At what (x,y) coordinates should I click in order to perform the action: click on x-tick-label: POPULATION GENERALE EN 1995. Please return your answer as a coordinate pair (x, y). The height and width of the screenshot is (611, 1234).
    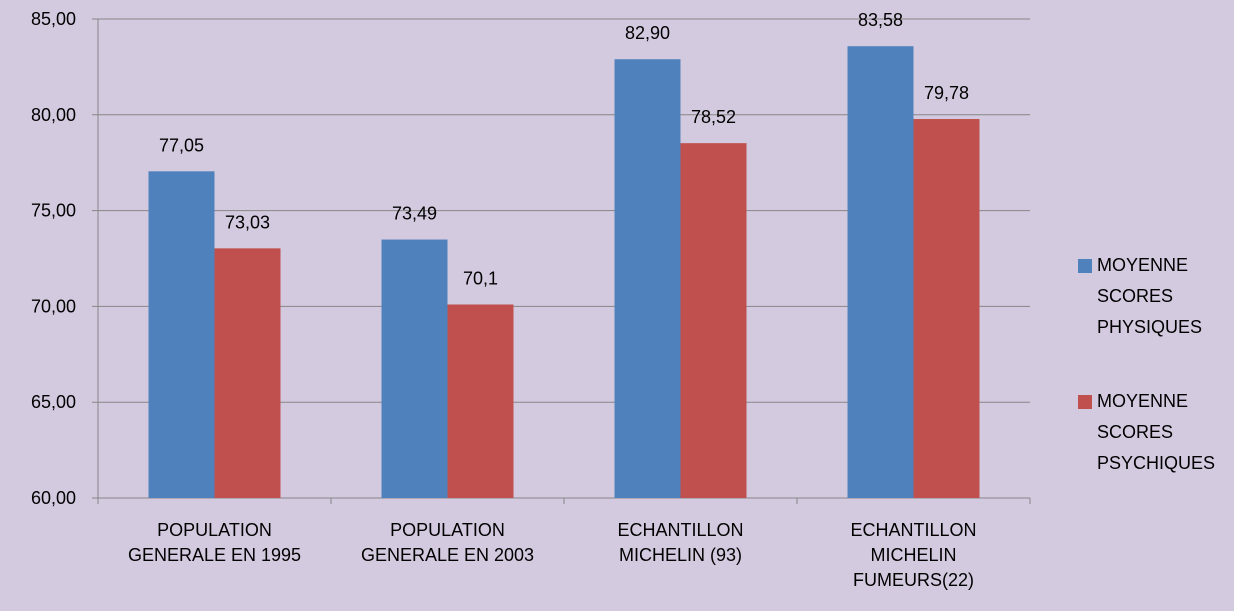
    Looking at the image, I should click on (214, 542).